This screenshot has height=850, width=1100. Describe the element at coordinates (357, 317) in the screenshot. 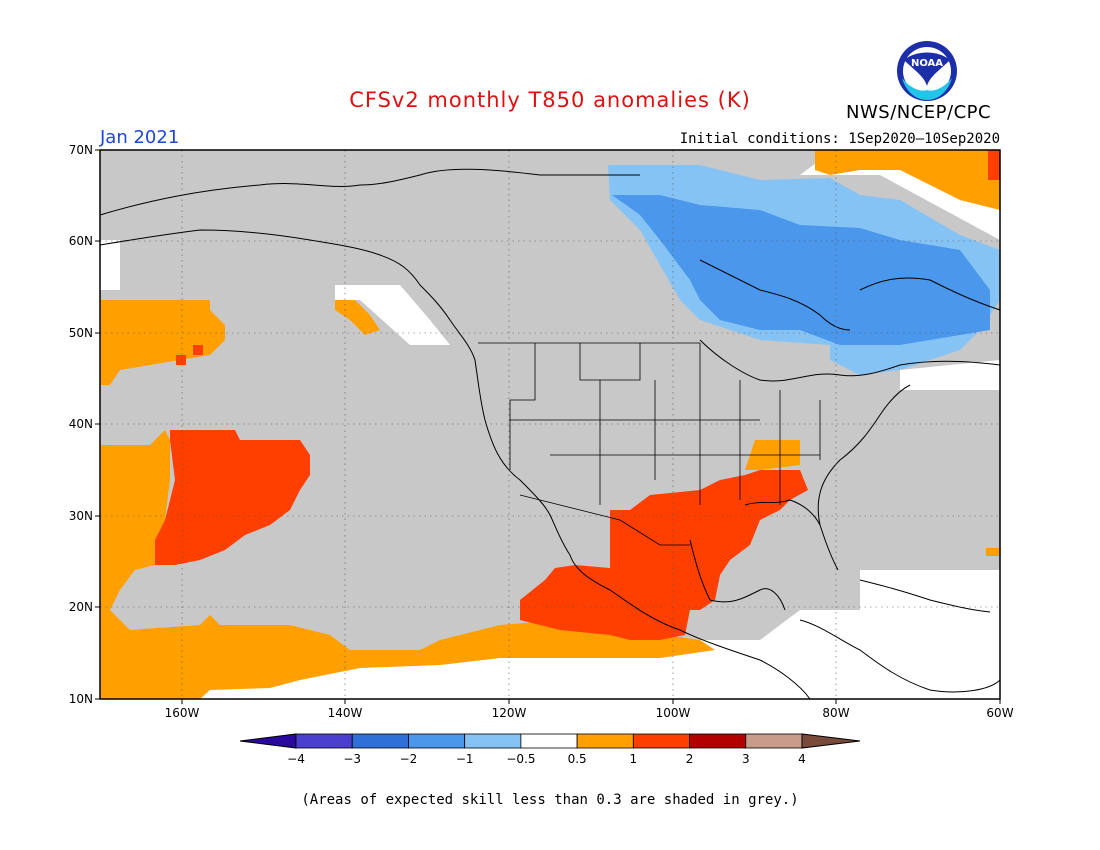

I see `orange-alaska` at that location.